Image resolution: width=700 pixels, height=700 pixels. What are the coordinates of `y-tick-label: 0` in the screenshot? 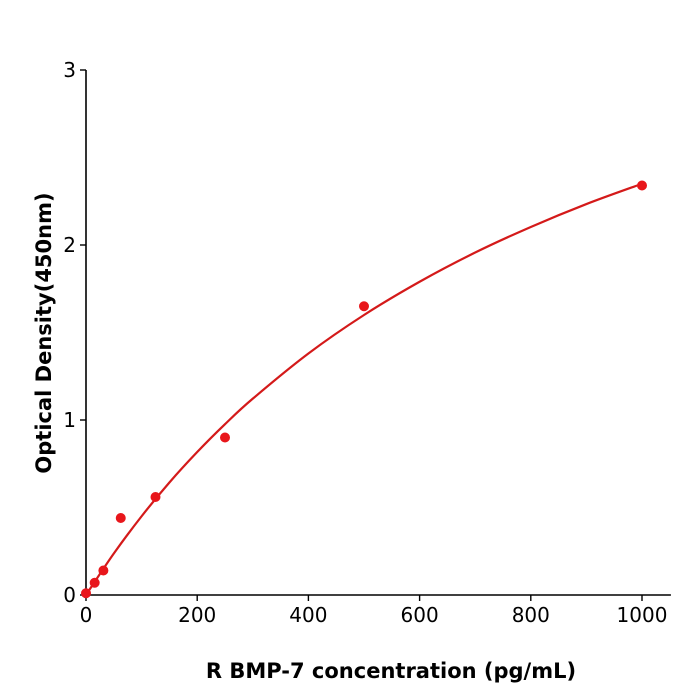 It's located at (69, 595).